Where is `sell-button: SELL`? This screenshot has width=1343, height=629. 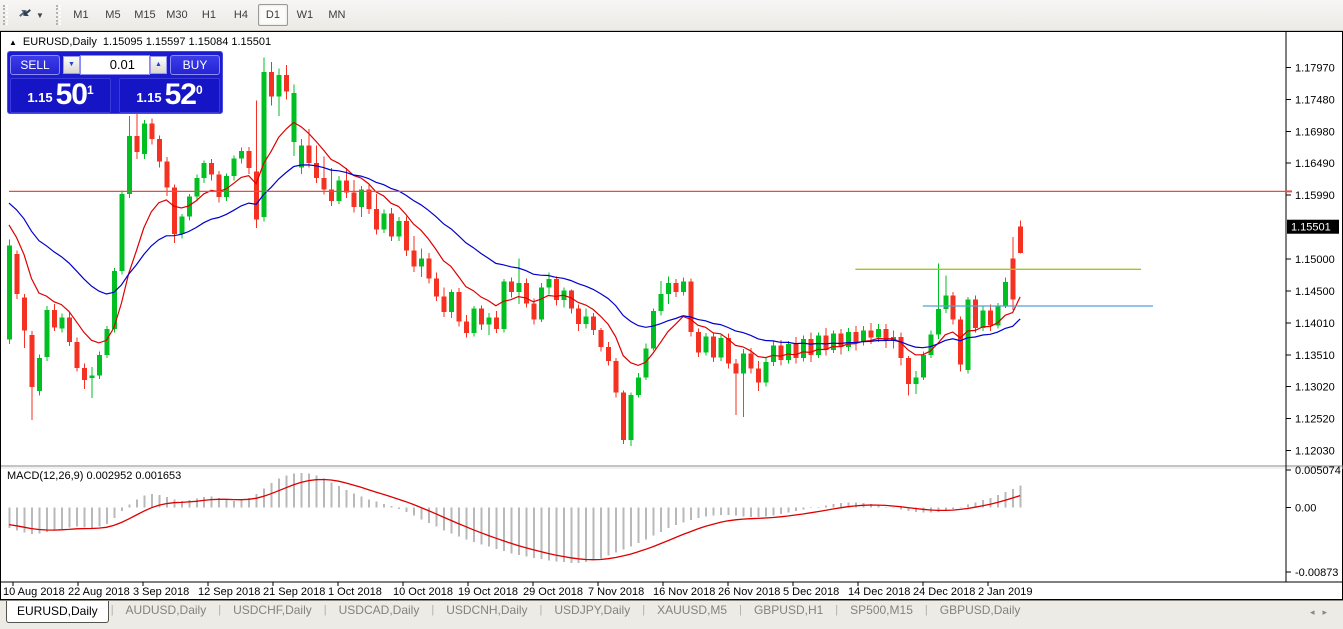 sell-button: SELL is located at coordinates (35, 65).